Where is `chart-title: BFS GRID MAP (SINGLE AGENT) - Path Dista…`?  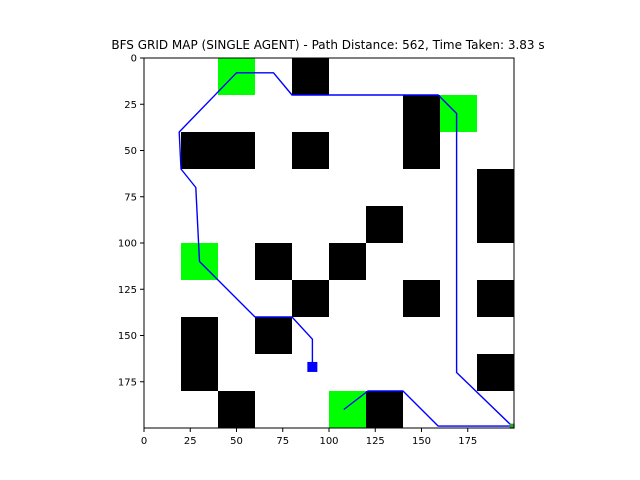
chart-title: BFS GRID MAP (SINGLE AGENT) - Path Dista… is located at coordinates (327, 45).